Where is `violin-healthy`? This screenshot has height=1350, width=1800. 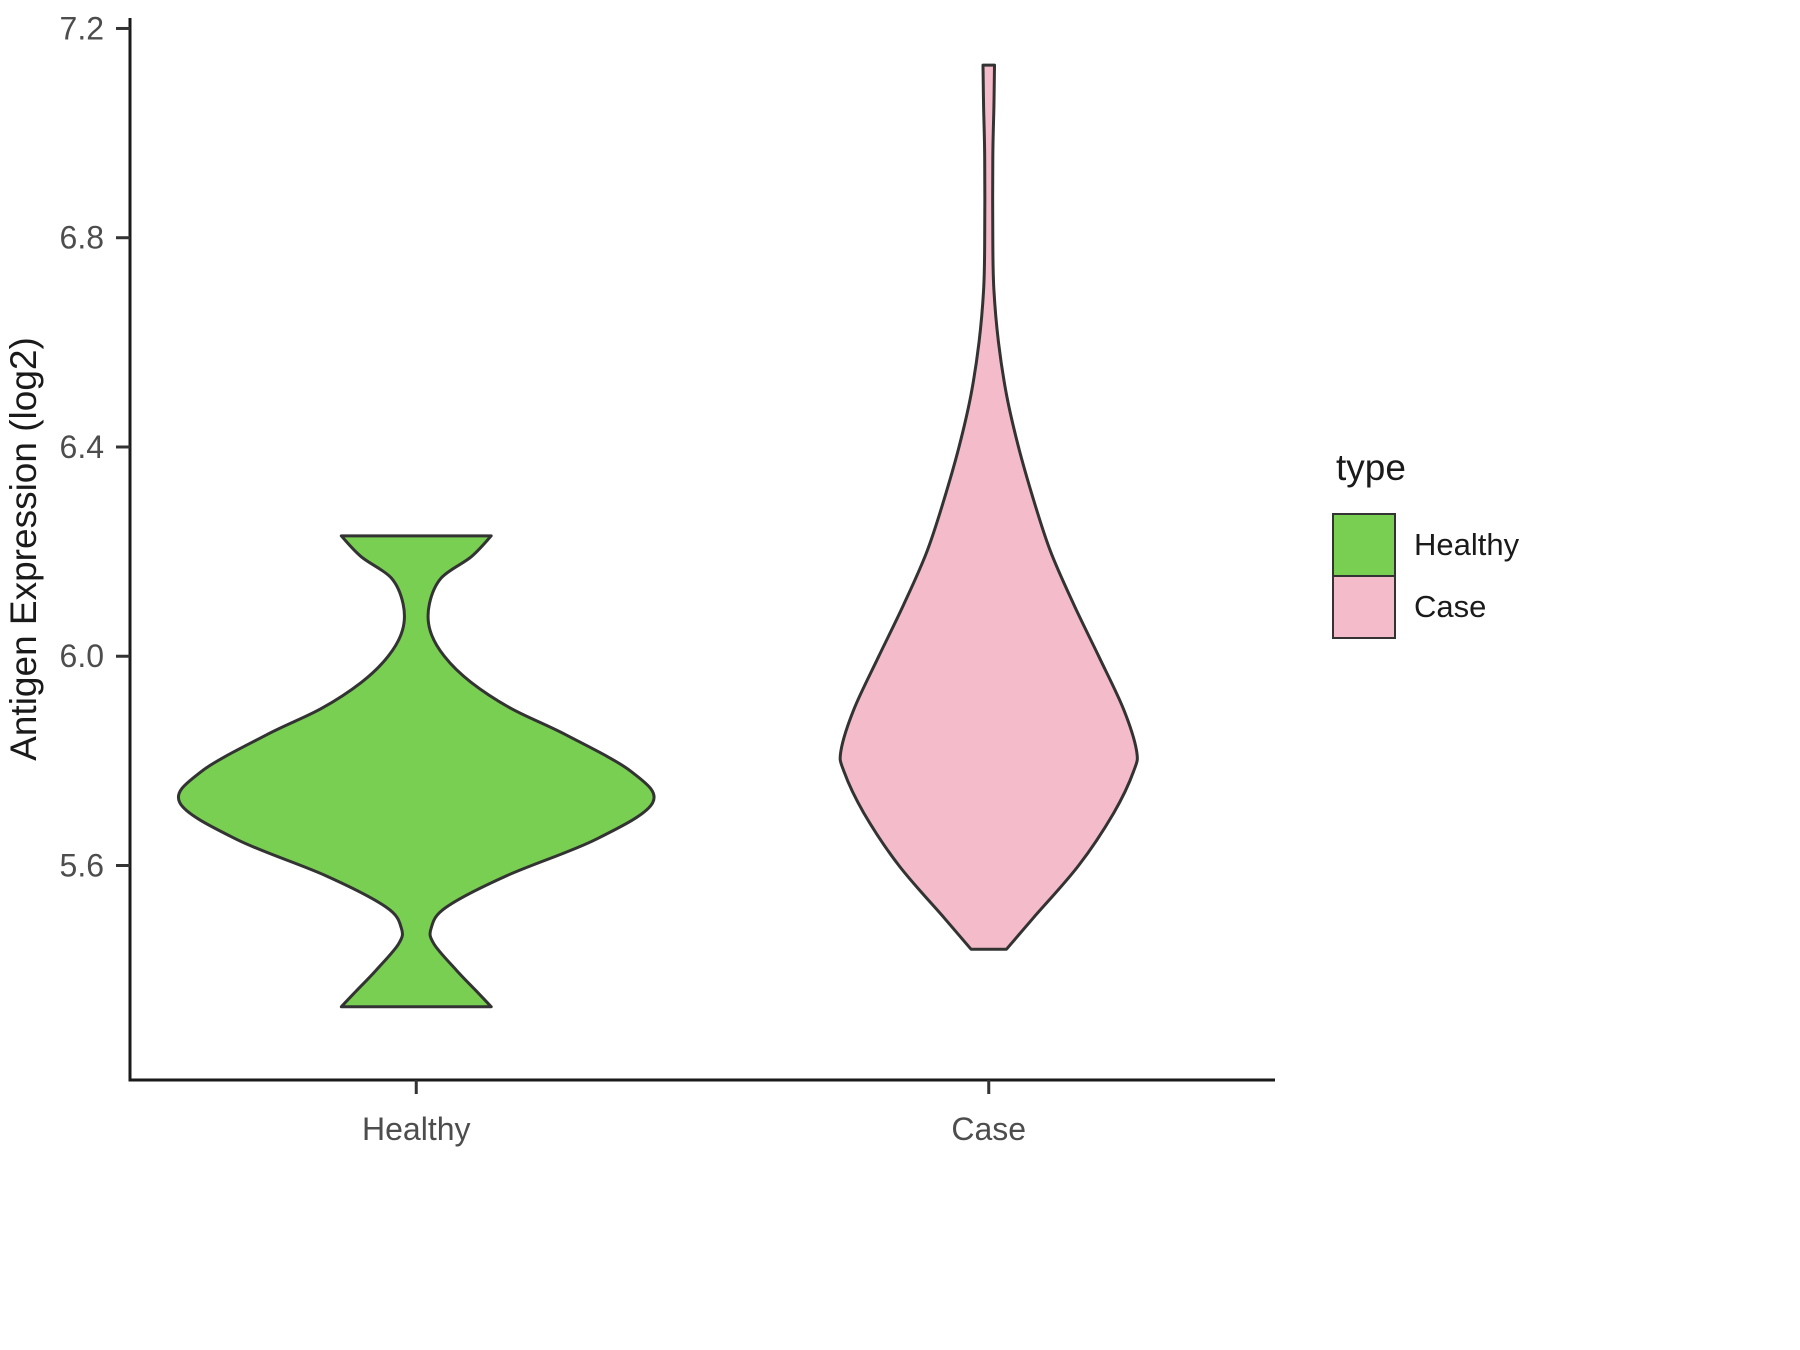 violin-healthy is located at coordinates (416, 771).